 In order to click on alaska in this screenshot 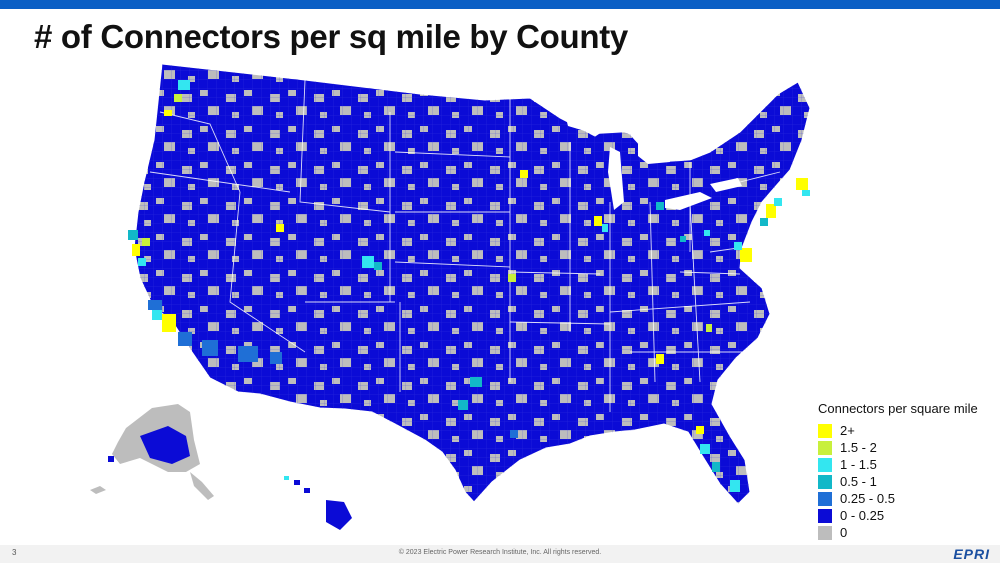, I will do `click(152, 452)`.